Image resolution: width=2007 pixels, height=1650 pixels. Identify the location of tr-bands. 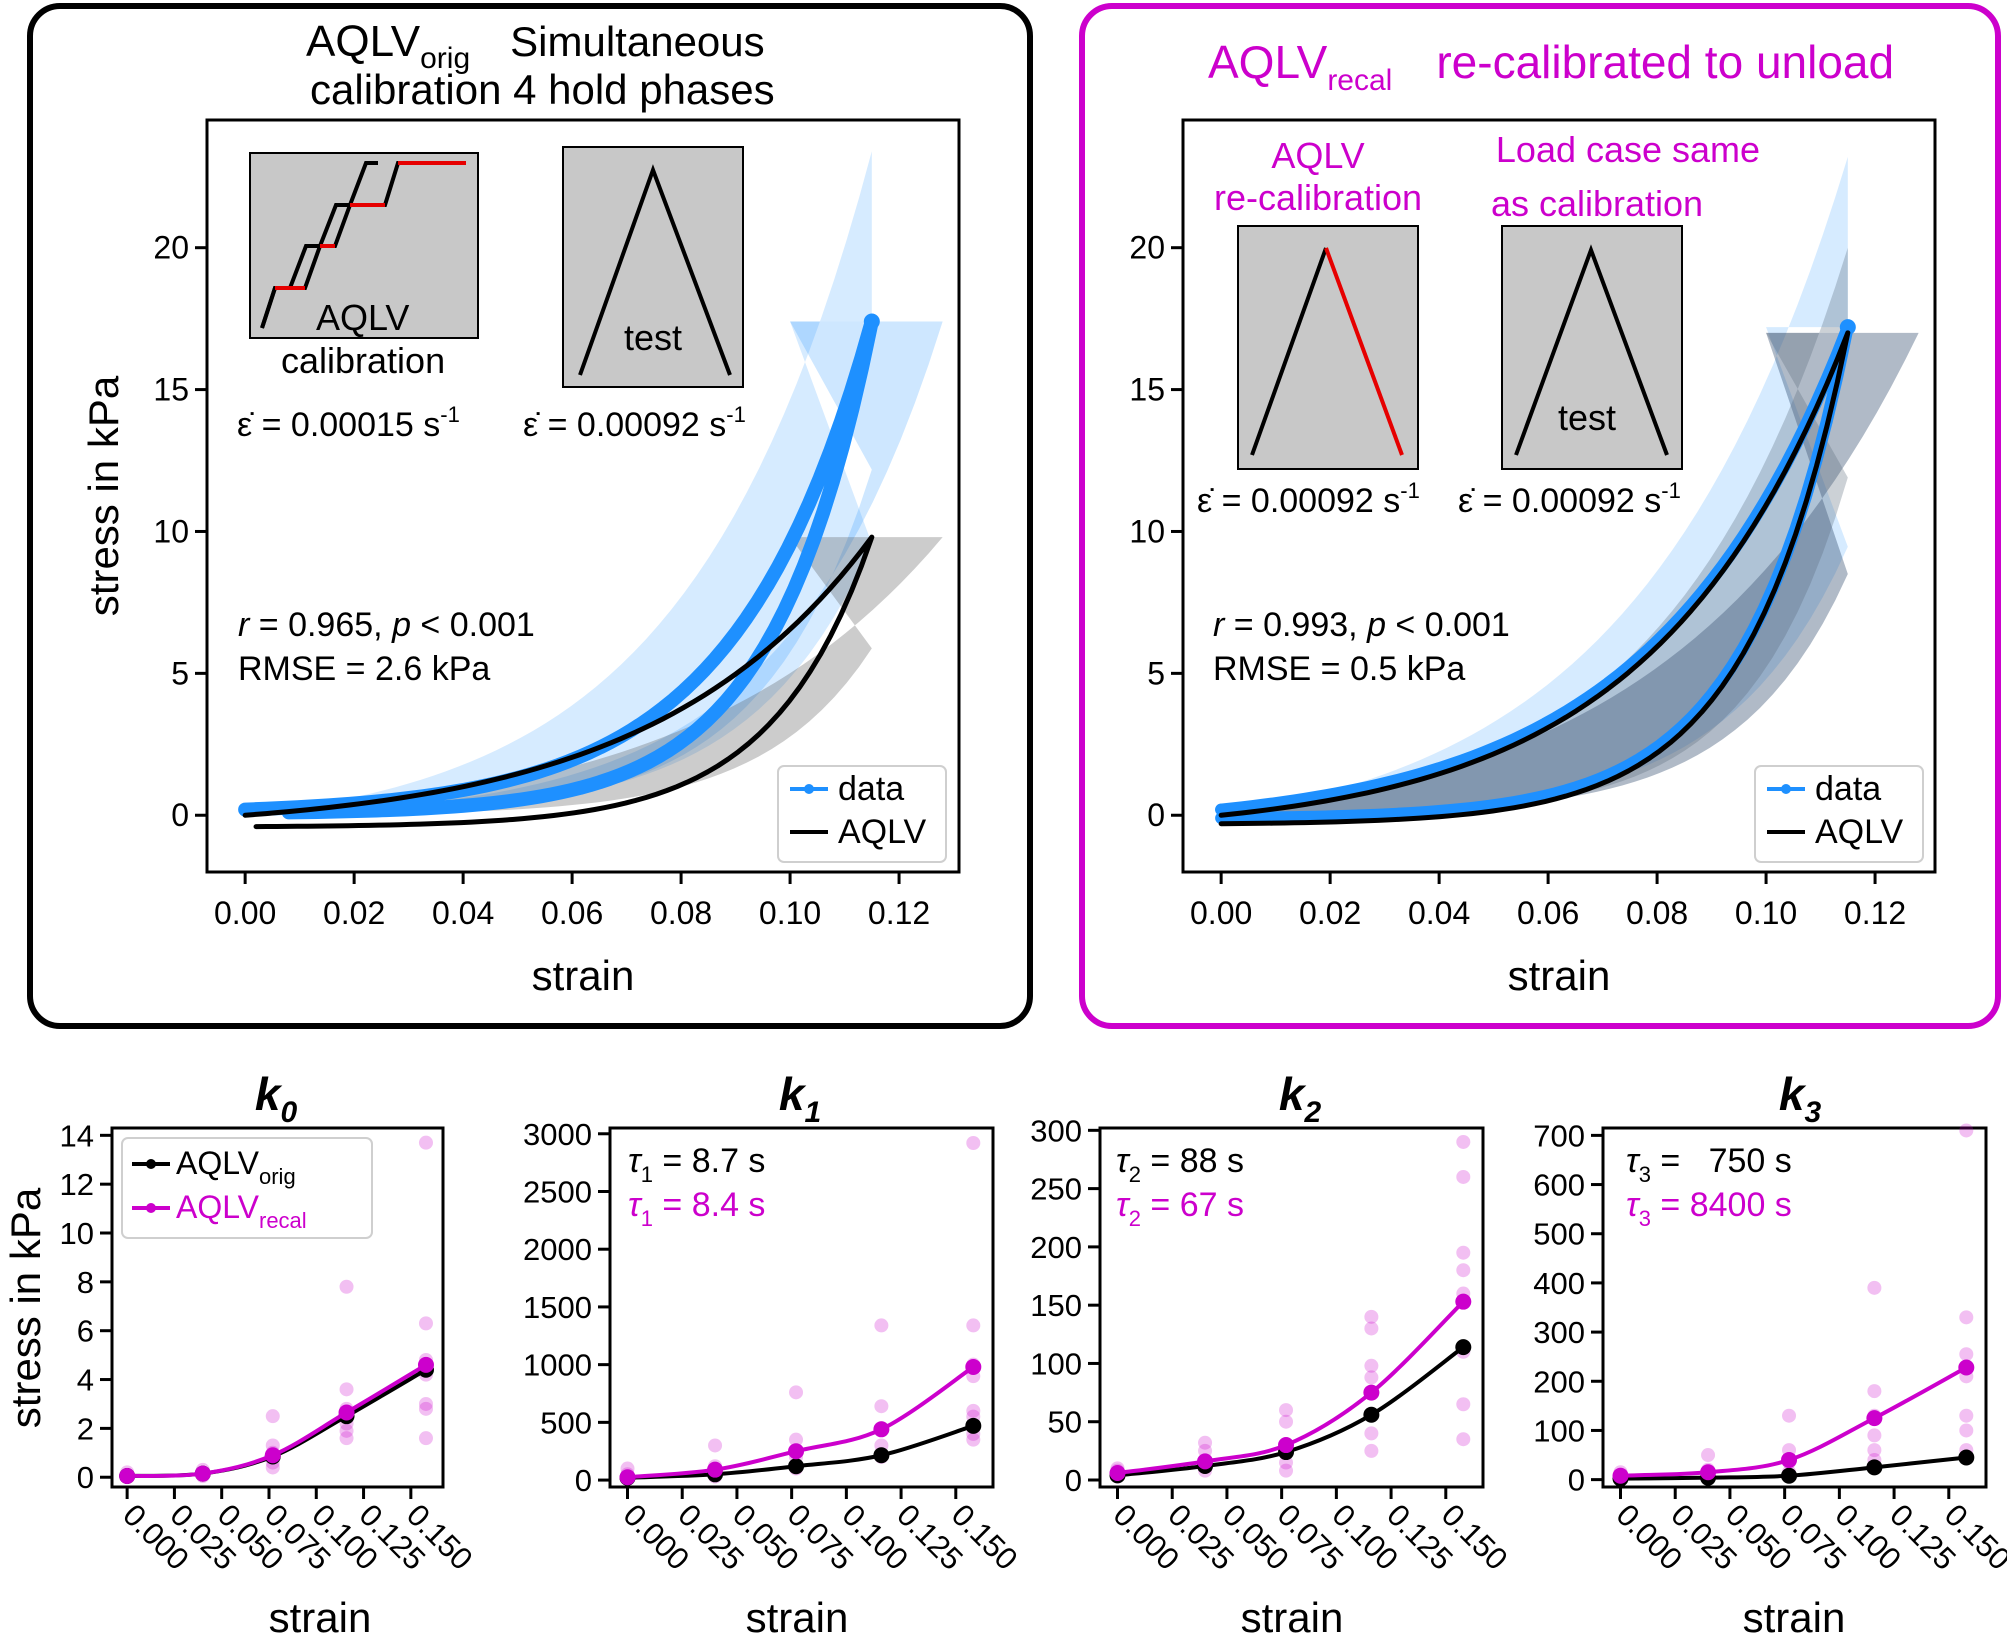
(1570, 486).